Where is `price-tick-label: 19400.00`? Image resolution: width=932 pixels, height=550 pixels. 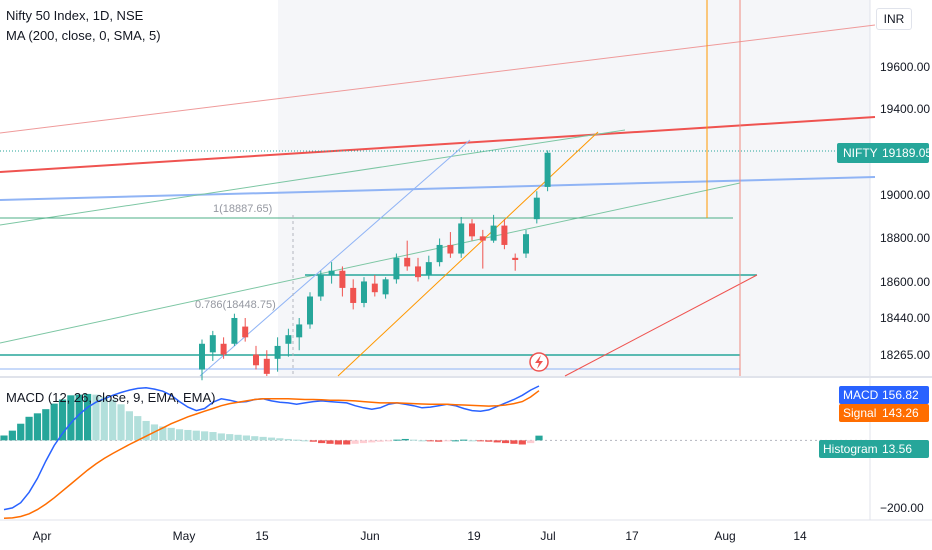
price-tick-label: 19400.00 is located at coordinates (905, 109).